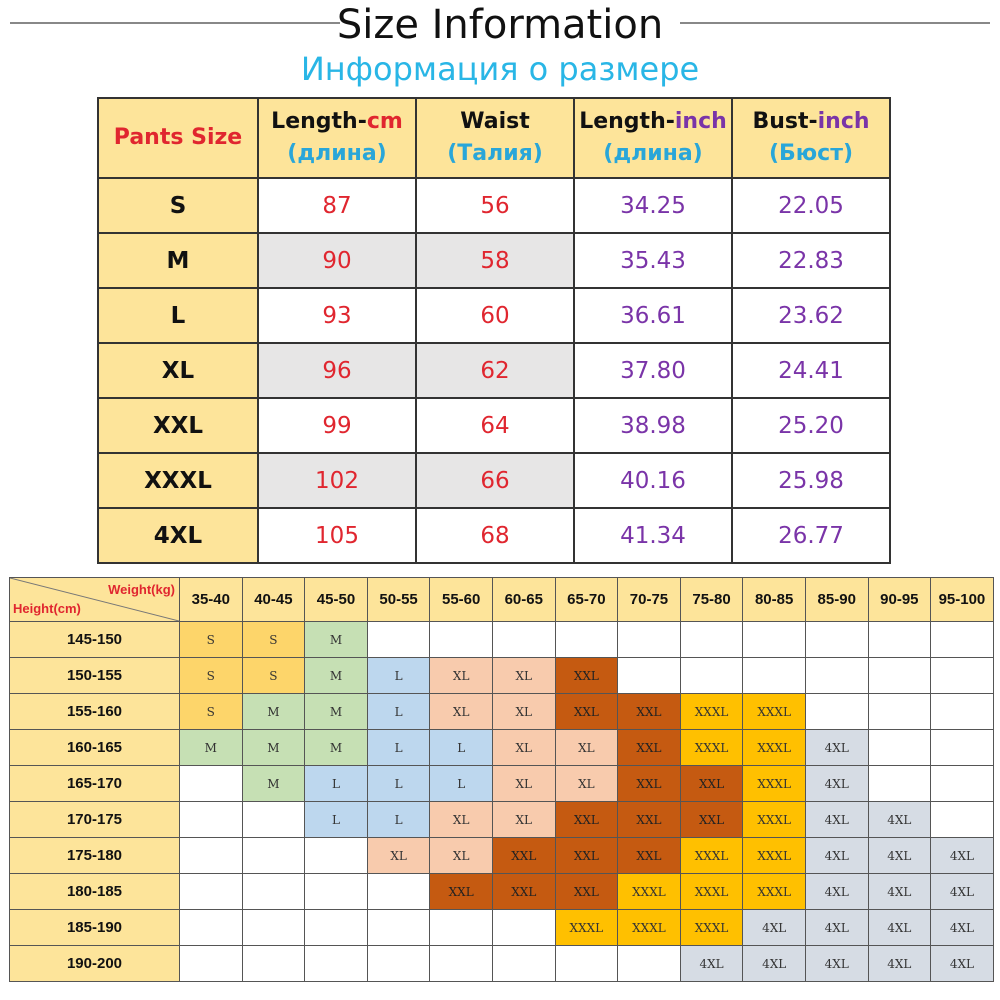  I want to click on grid-row: 155-160 S M M L XL XL XXL XXL XXXL XXXL, so click(501, 711).